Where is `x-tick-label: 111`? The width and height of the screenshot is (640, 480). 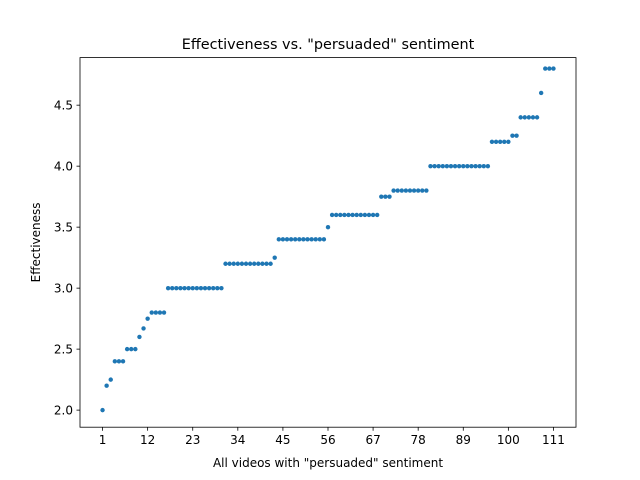 x-tick-label: 111 is located at coordinates (553, 440).